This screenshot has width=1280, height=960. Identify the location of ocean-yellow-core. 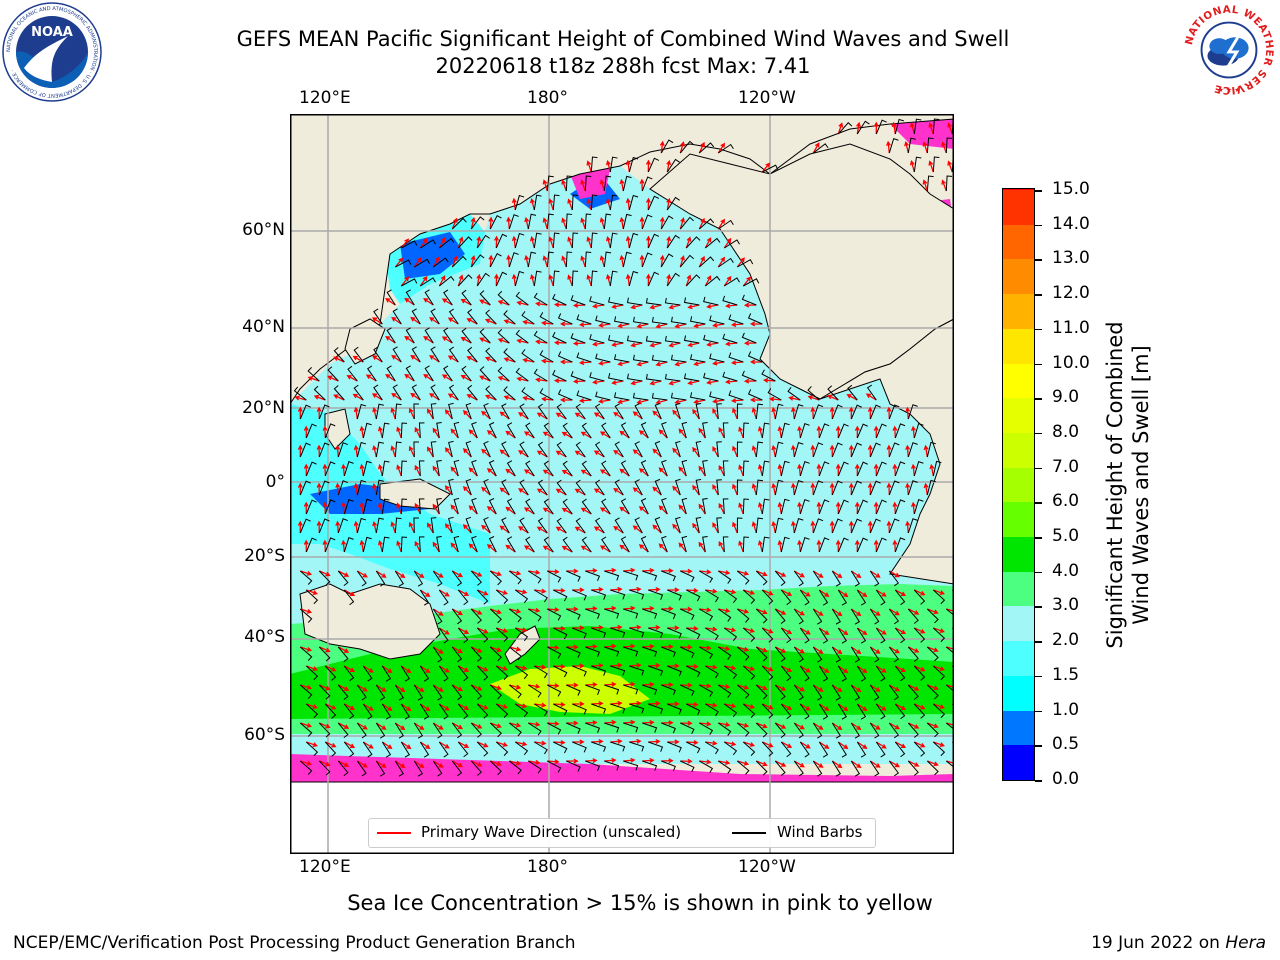
(570, 690).